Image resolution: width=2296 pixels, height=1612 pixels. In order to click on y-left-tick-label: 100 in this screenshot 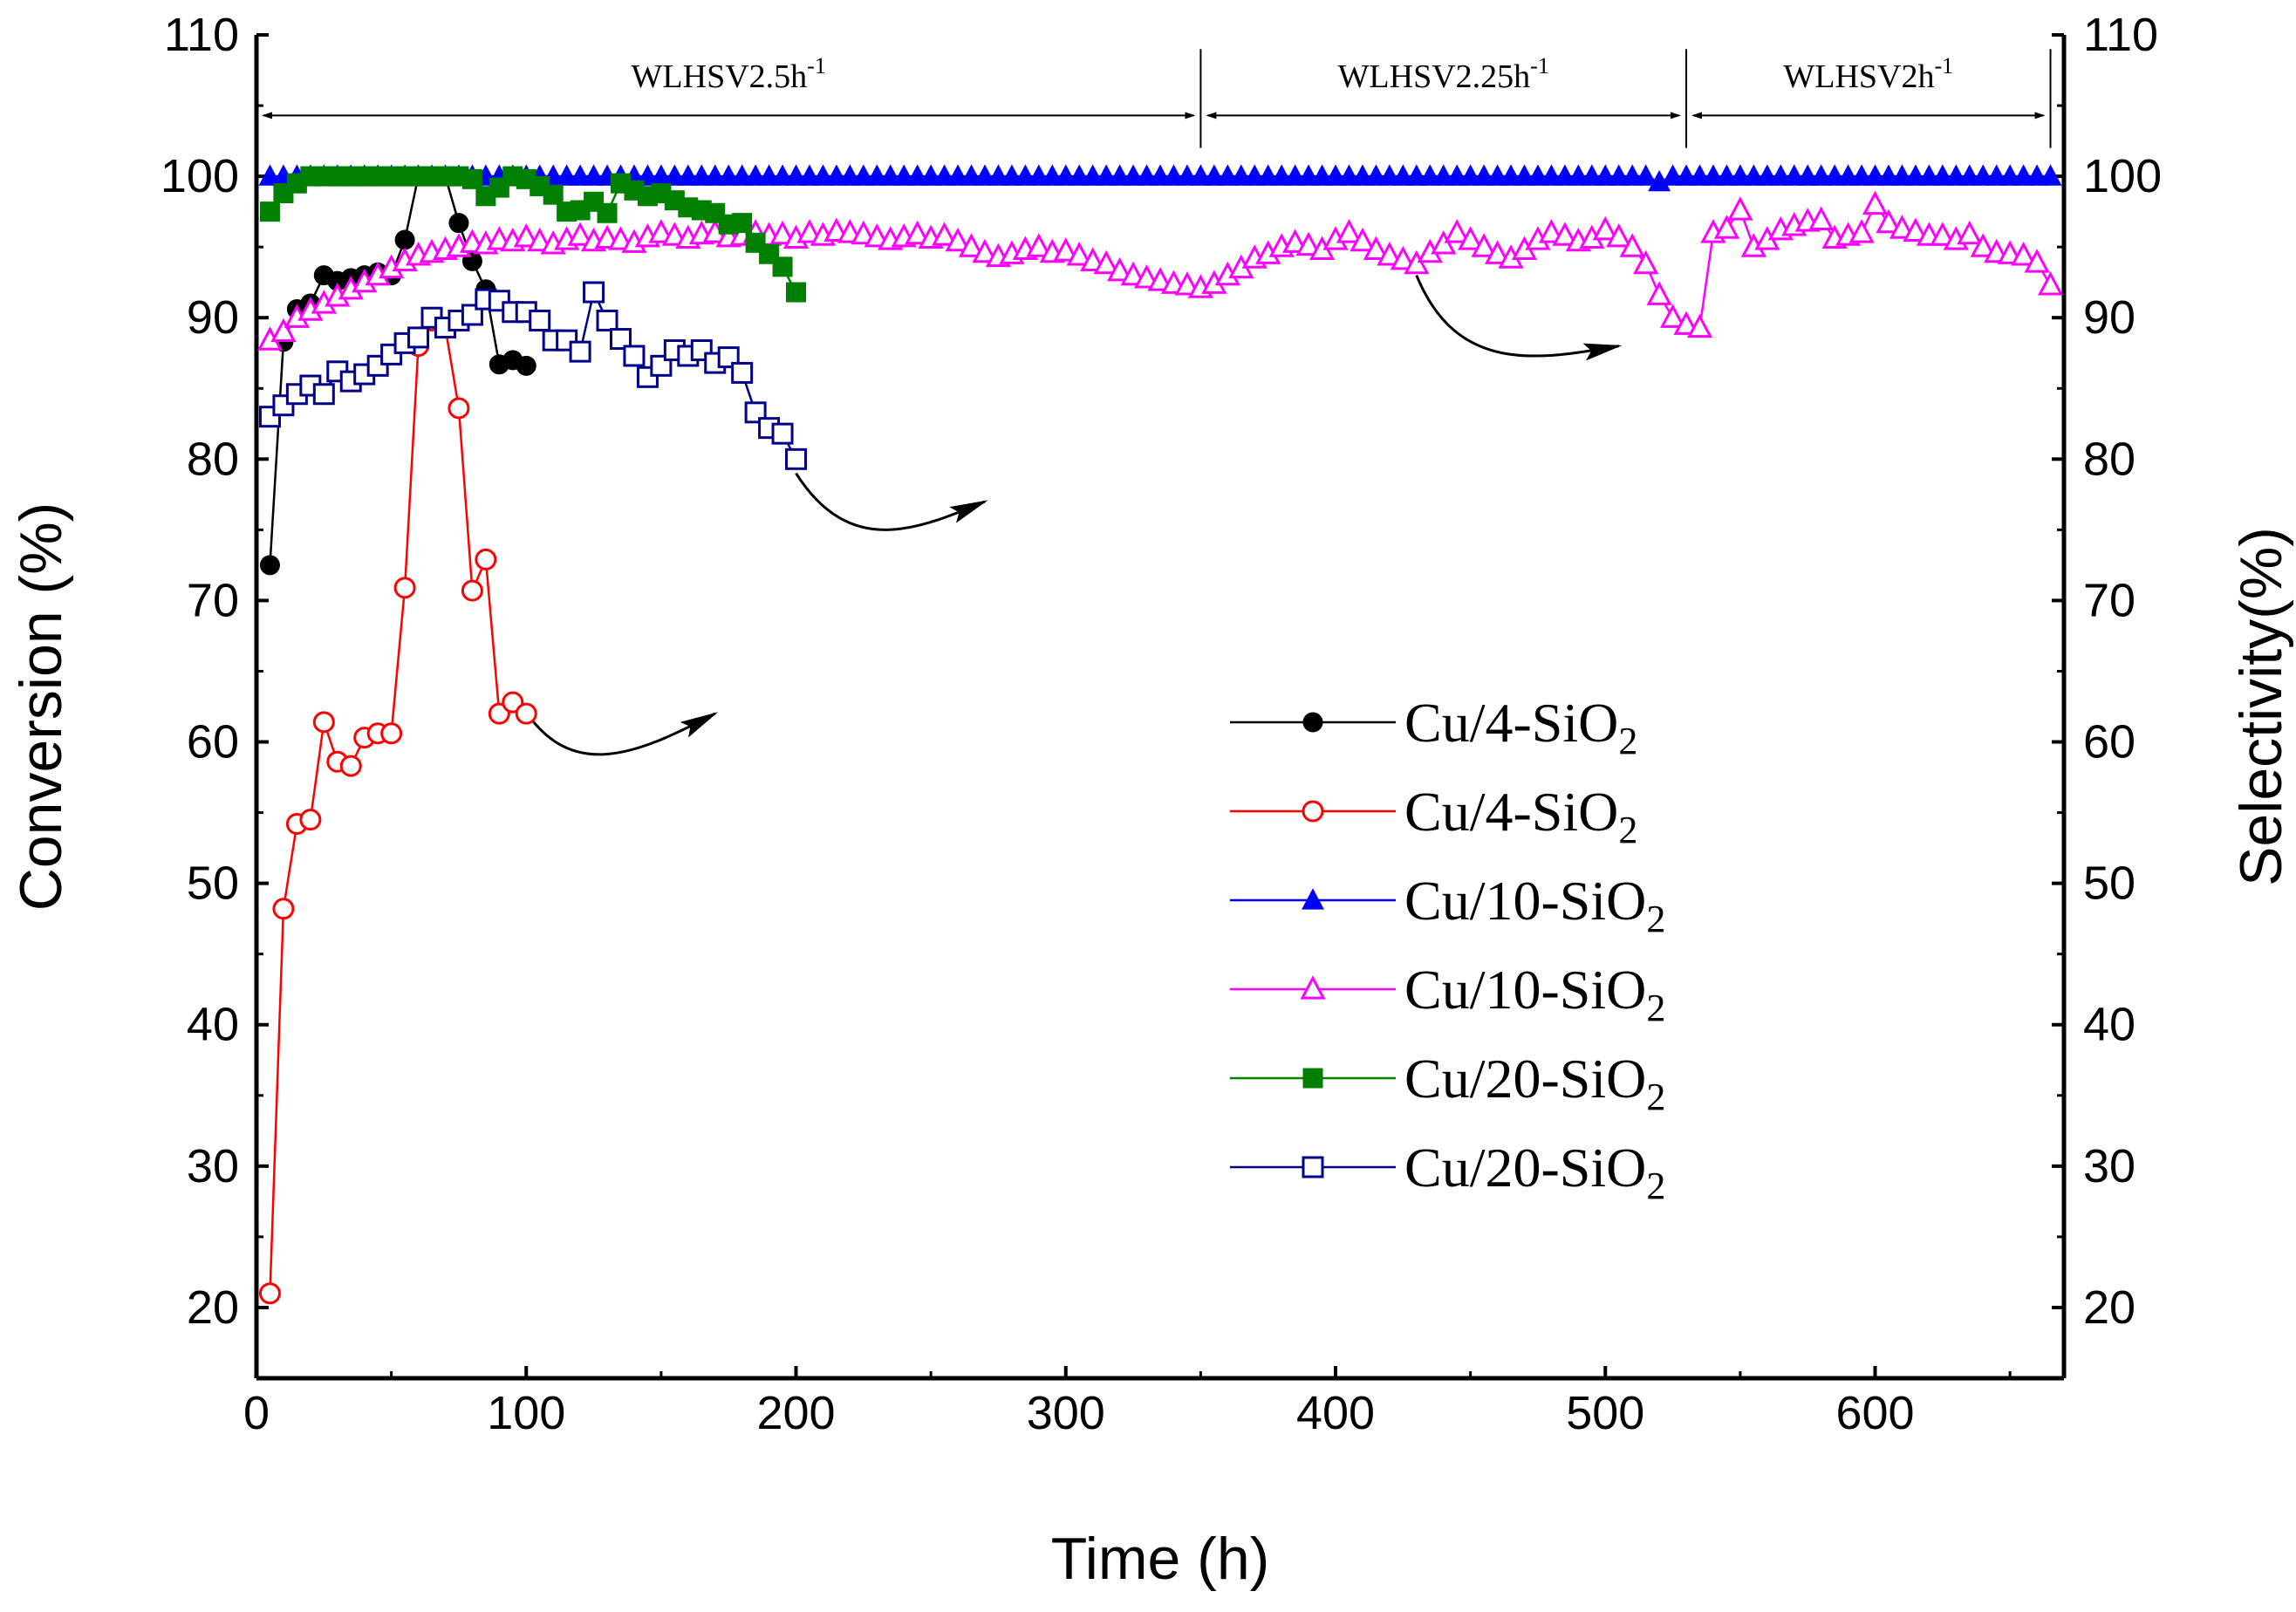, I will do `click(200, 176)`.